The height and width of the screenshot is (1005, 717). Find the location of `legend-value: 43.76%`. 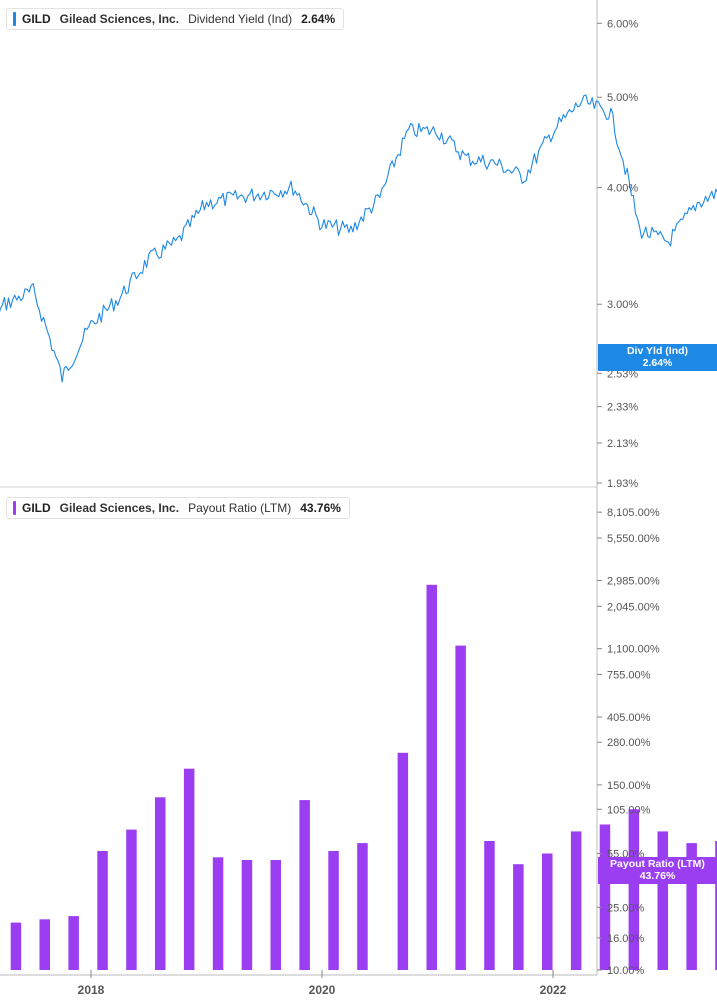

legend-value: 43.76% is located at coordinates (320, 508).